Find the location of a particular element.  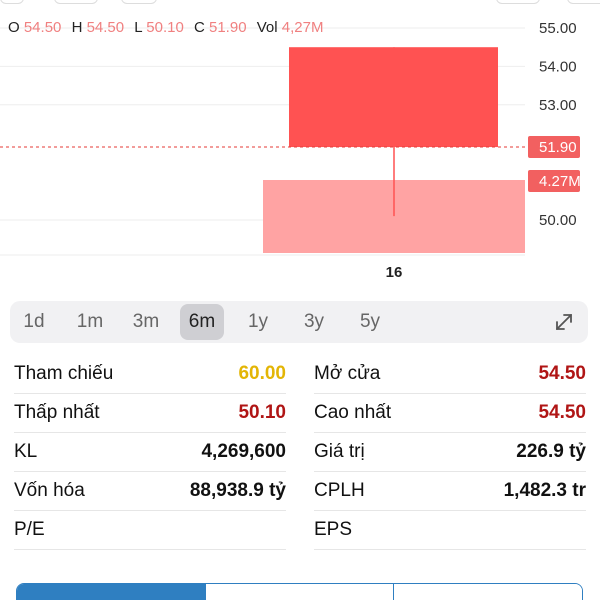

y-tick-label: 50.00 is located at coordinates (558, 220).